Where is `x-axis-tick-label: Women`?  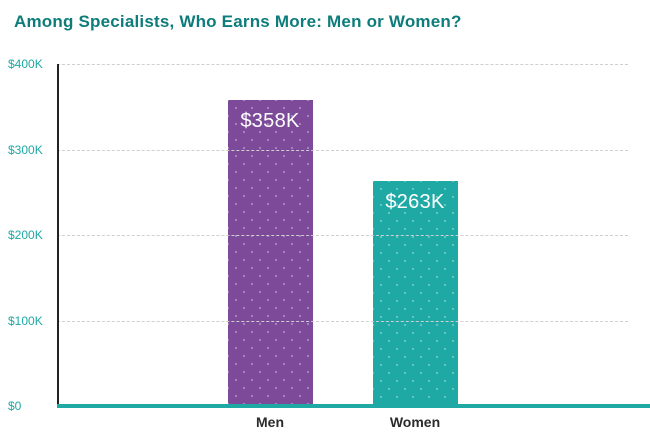
x-axis-tick-label: Women is located at coordinates (415, 422).